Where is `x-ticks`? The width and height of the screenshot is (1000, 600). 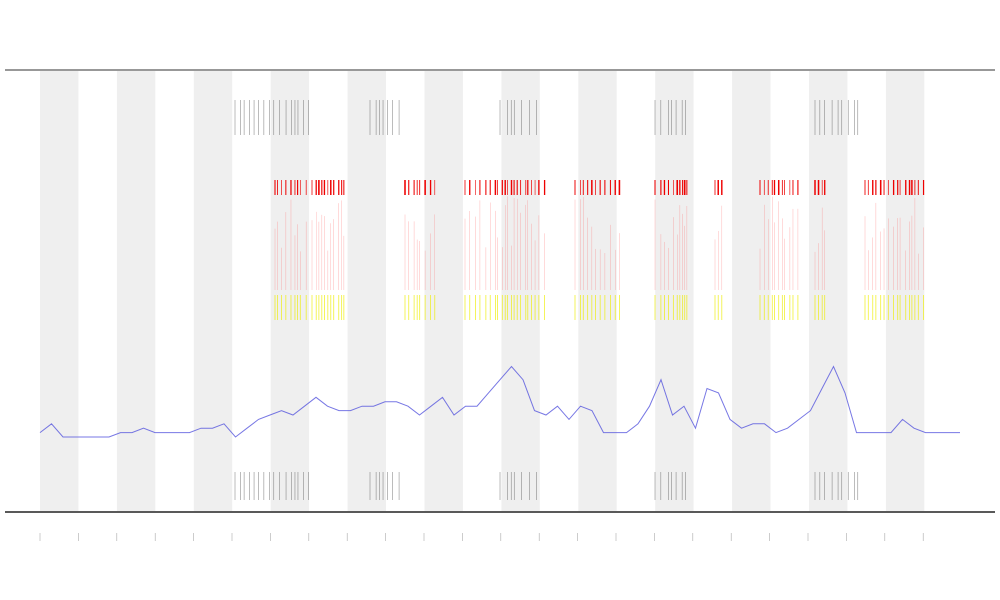 x-ticks is located at coordinates (481, 537).